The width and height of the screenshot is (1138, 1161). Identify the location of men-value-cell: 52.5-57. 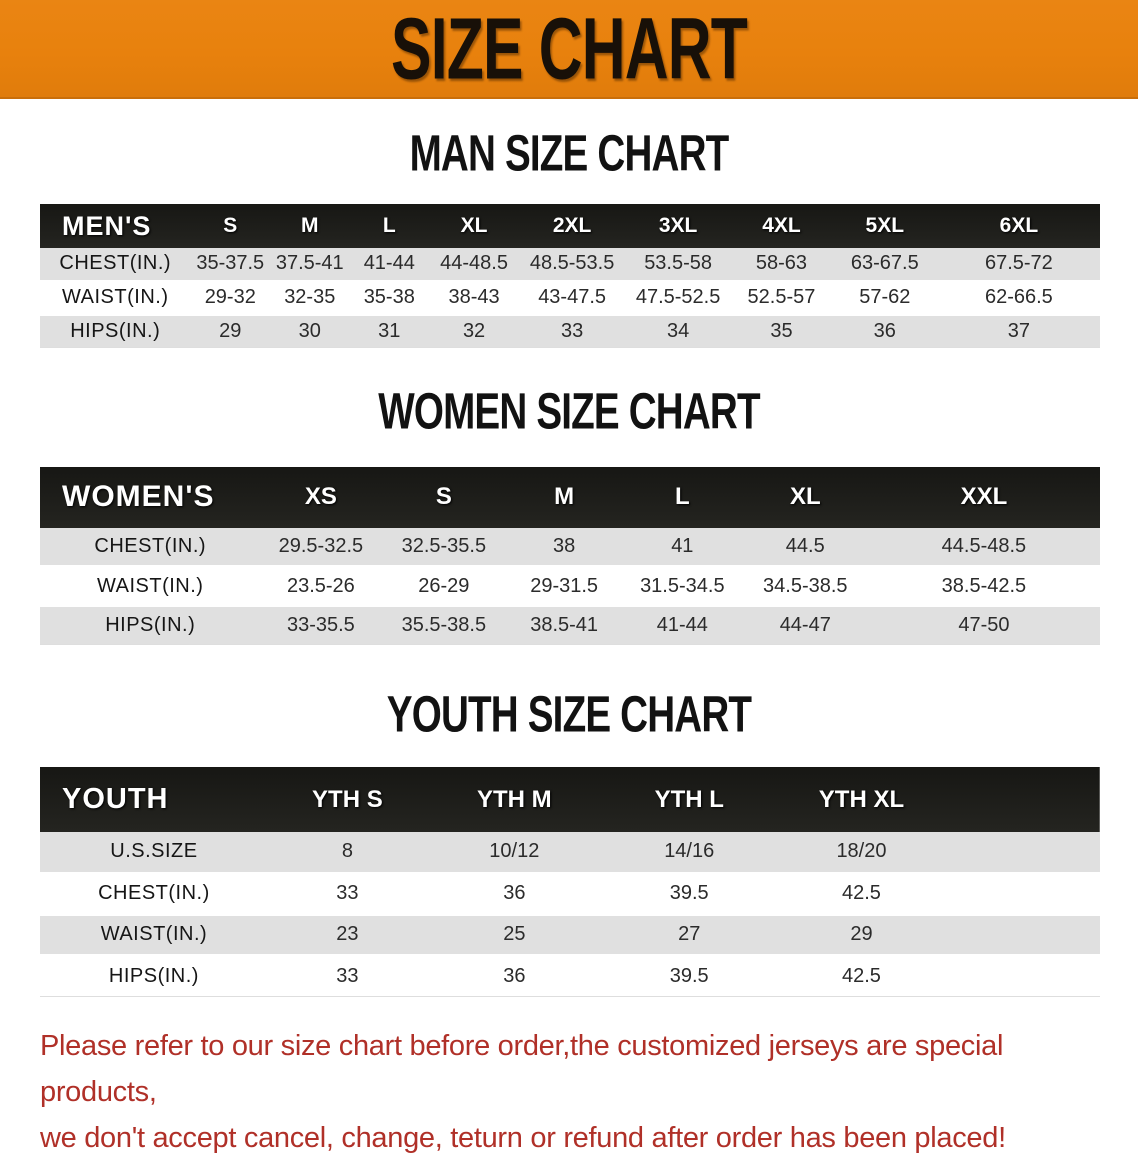
(781, 297).